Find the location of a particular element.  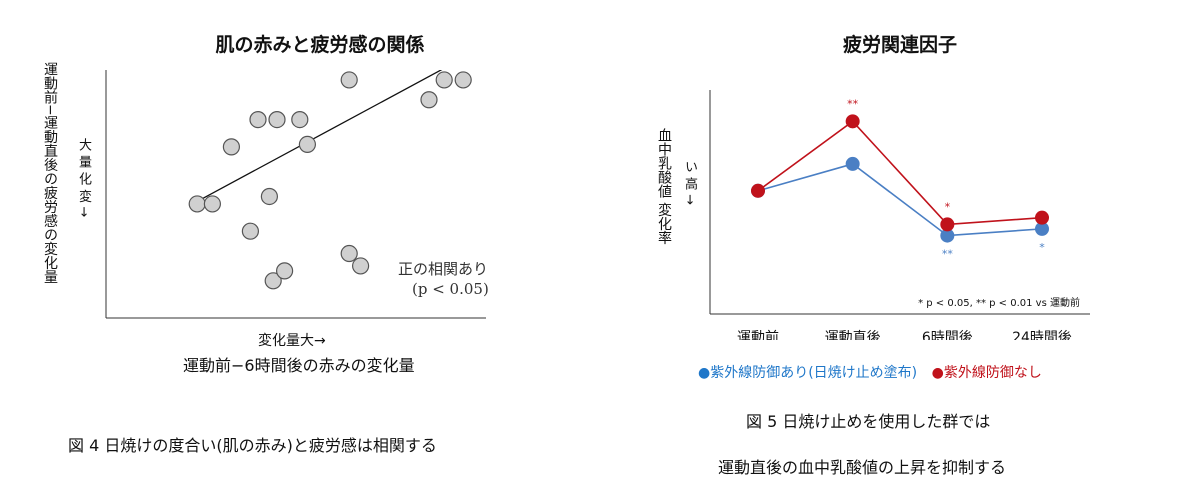

x-tick-label-3: 24時間後 is located at coordinates (1042, 335).